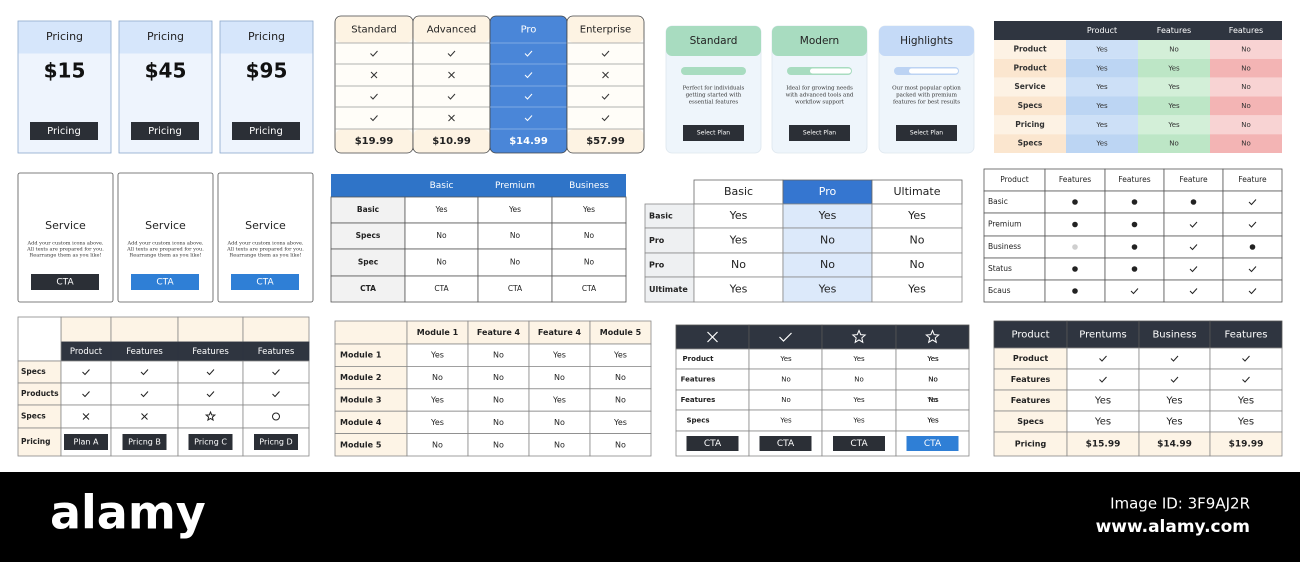  I want to click on star-icon, so click(932, 336).